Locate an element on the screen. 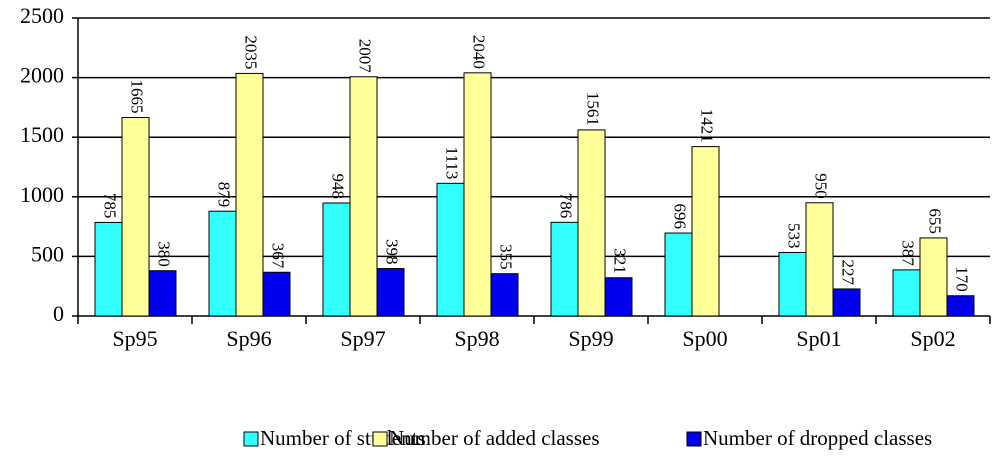 The height and width of the screenshot is (458, 995). y-tick-label: 1500 is located at coordinates (42, 134).